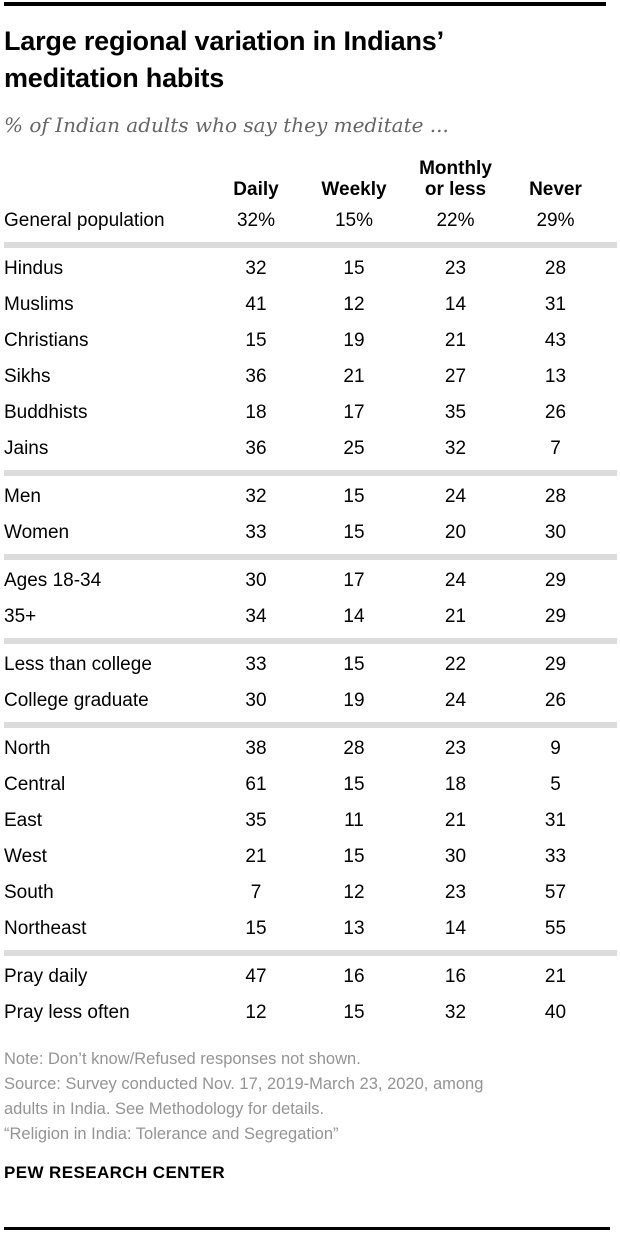  Describe the element at coordinates (114, 78) in the screenshot. I see `page-title-line-2: meditation habits` at that location.